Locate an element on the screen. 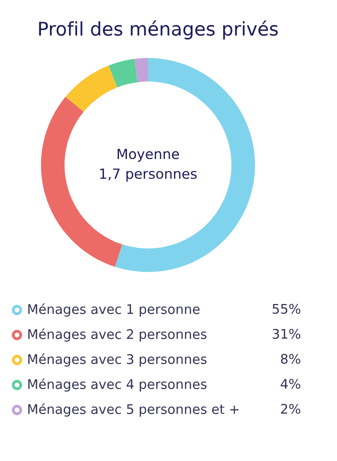 Image resolution: width=337 pixels, height=461 pixels. legend-label: Ménages avec 5 personnes et + is located at coordinates (133, 410).